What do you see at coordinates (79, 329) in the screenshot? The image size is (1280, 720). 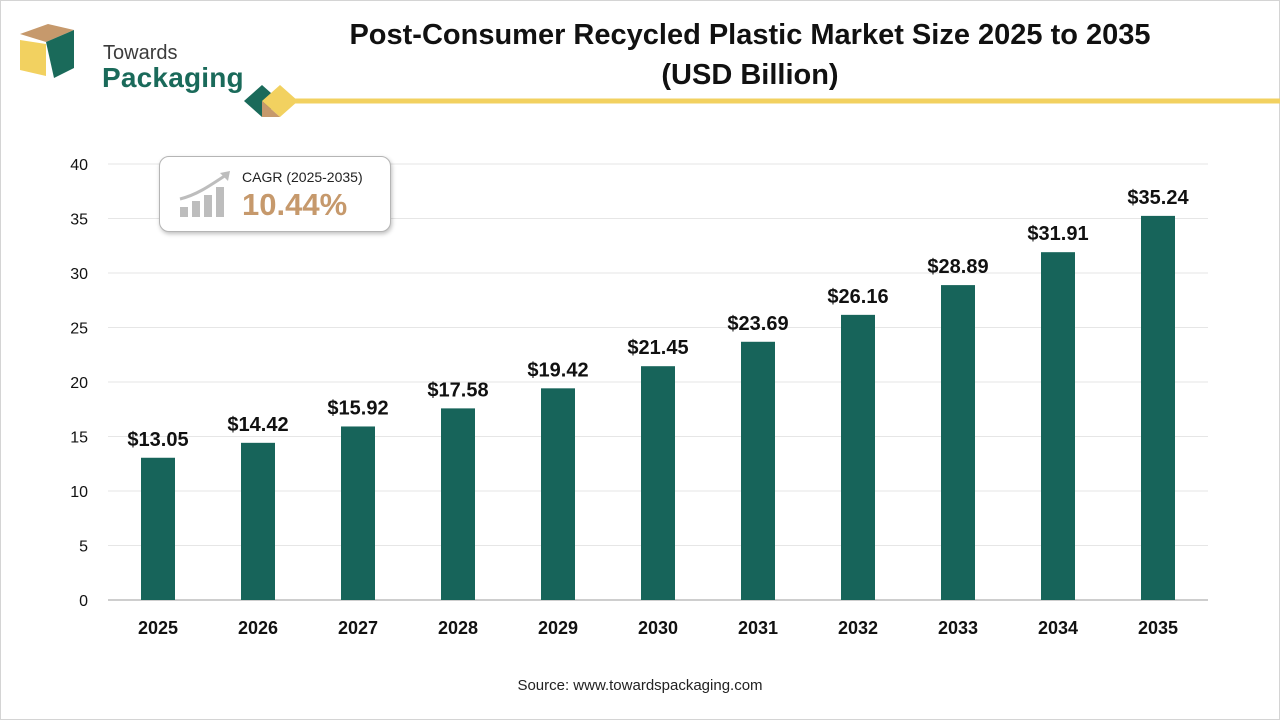 I see `y-tick-label: 25` at bounding box center [79, 329].